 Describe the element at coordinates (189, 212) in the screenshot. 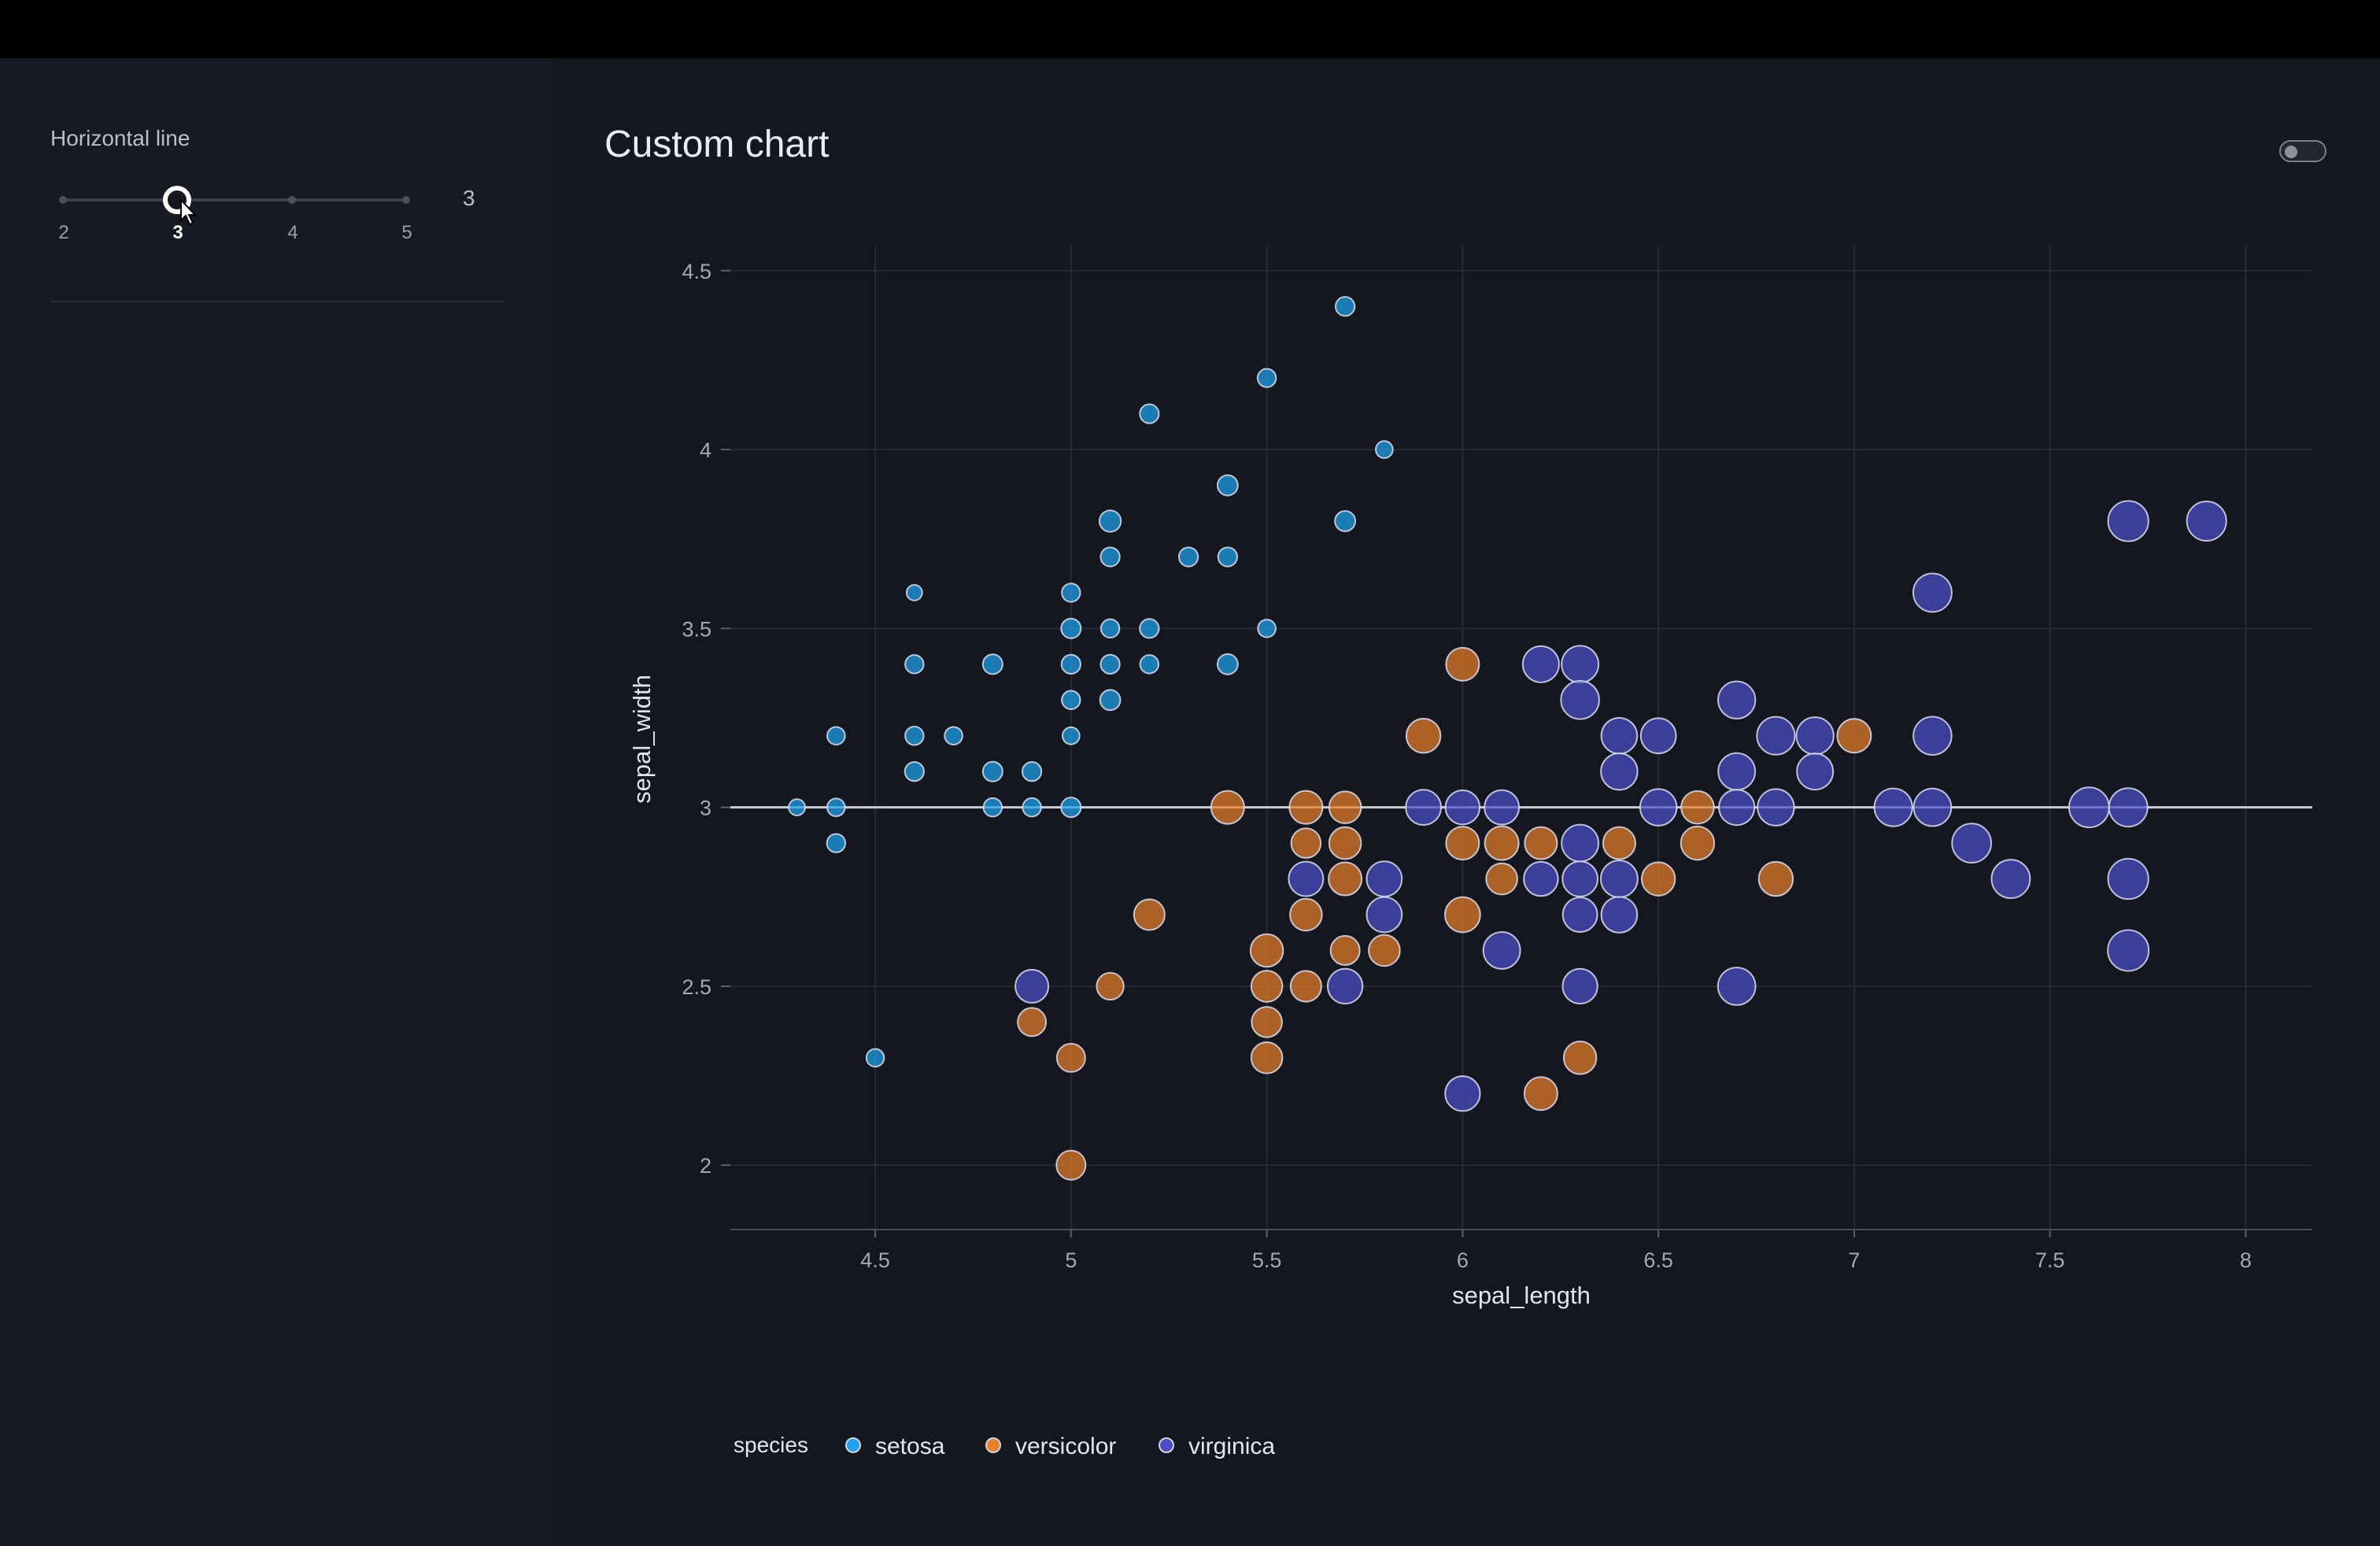

I see `mouse-cursor-icon` at that location.